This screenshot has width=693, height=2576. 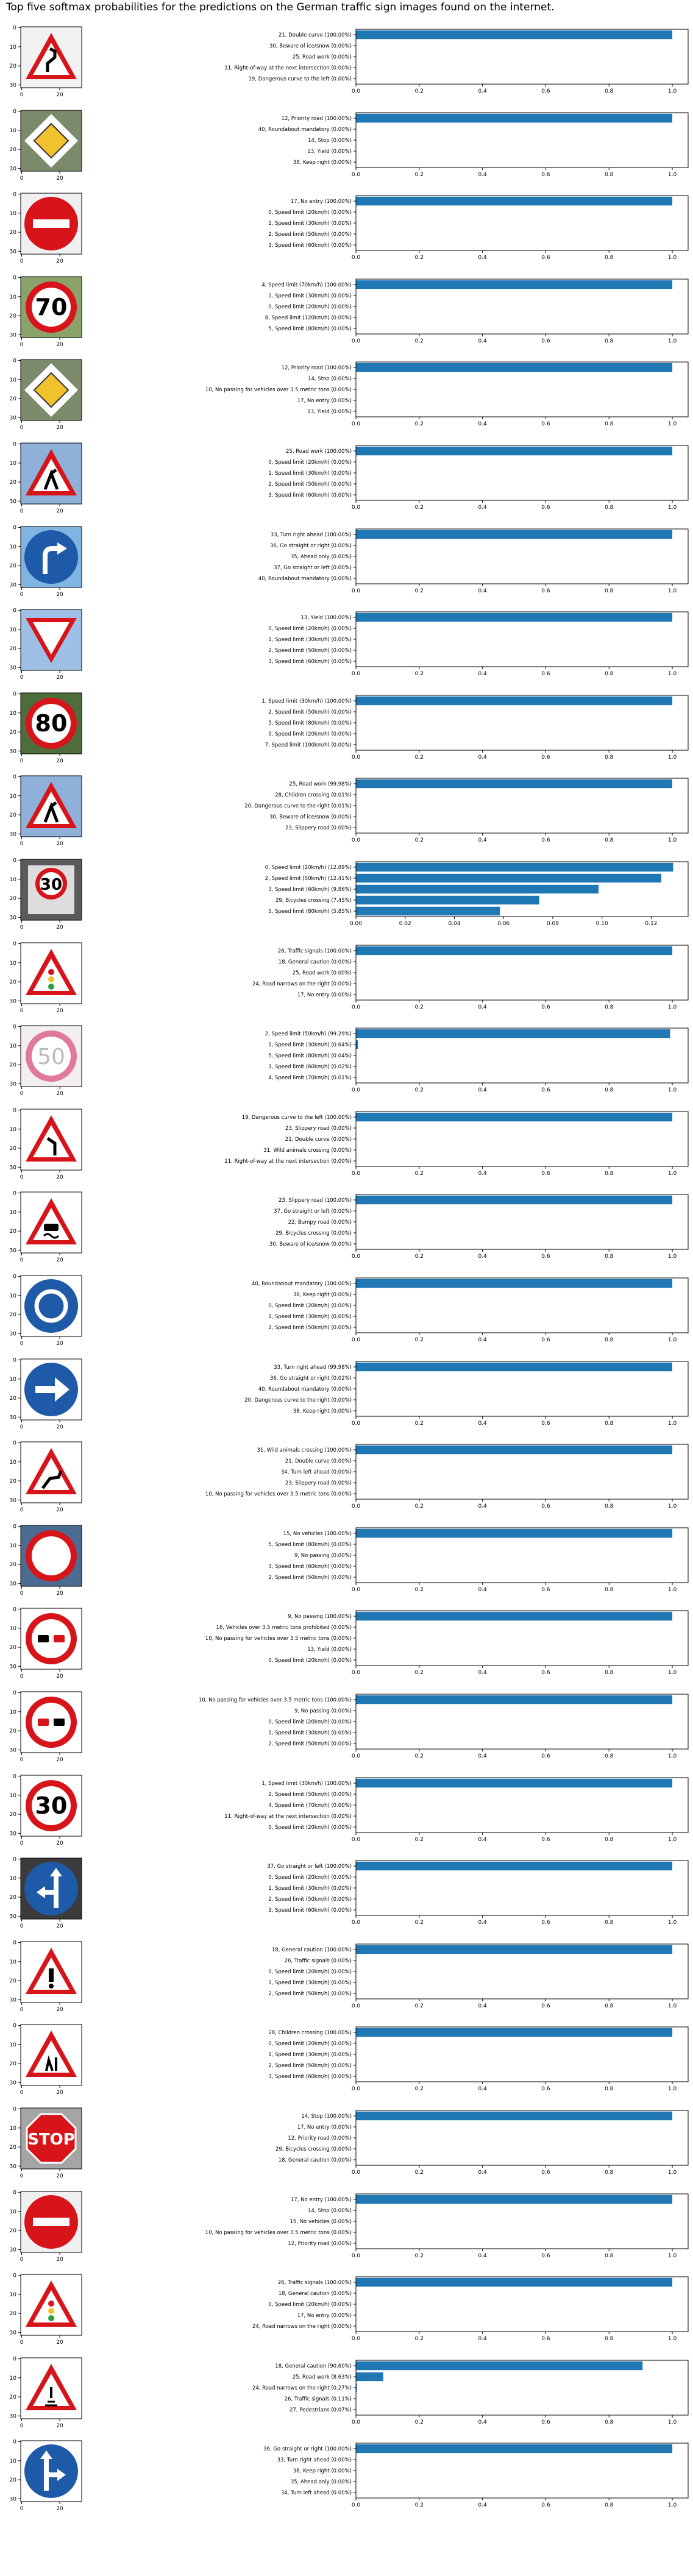 I want to click on category-label: 20, Dangerous curve to the right (0.01%), so click(x=298, y=806).